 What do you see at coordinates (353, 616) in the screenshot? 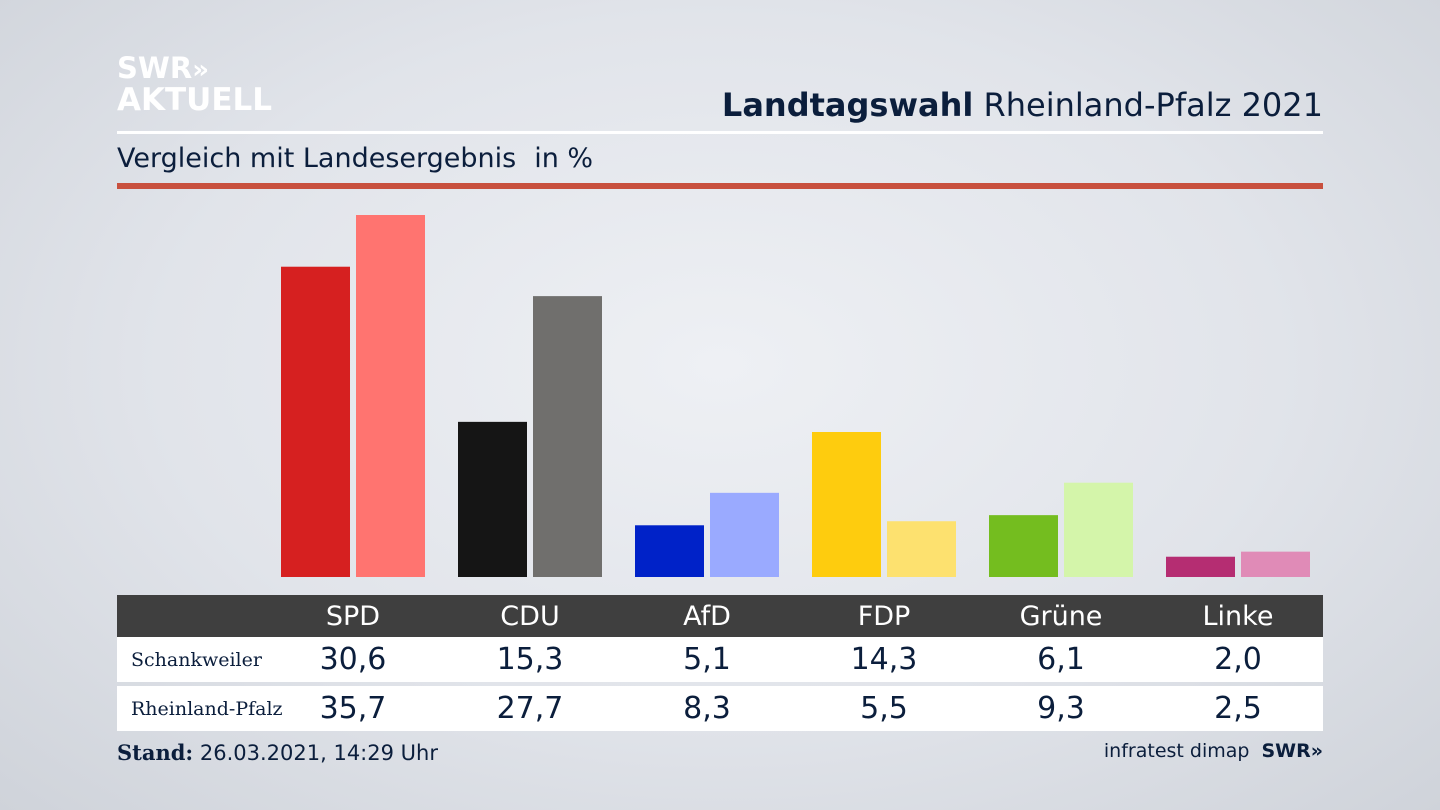
I see `category-label: SPD` at bounding box center [353, 616].